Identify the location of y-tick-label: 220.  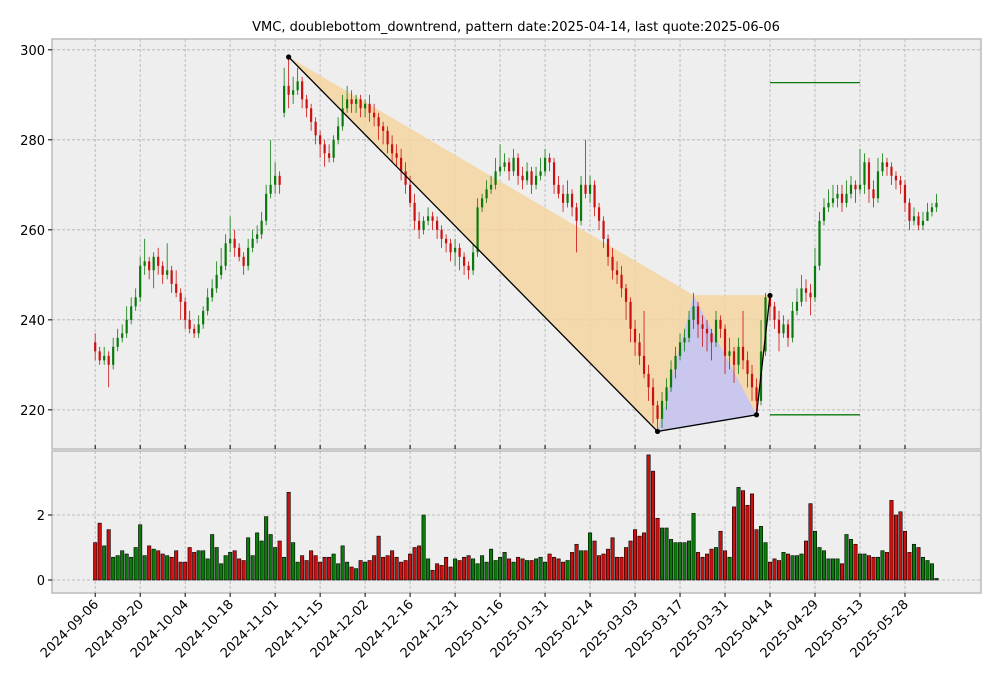
(32, 411).